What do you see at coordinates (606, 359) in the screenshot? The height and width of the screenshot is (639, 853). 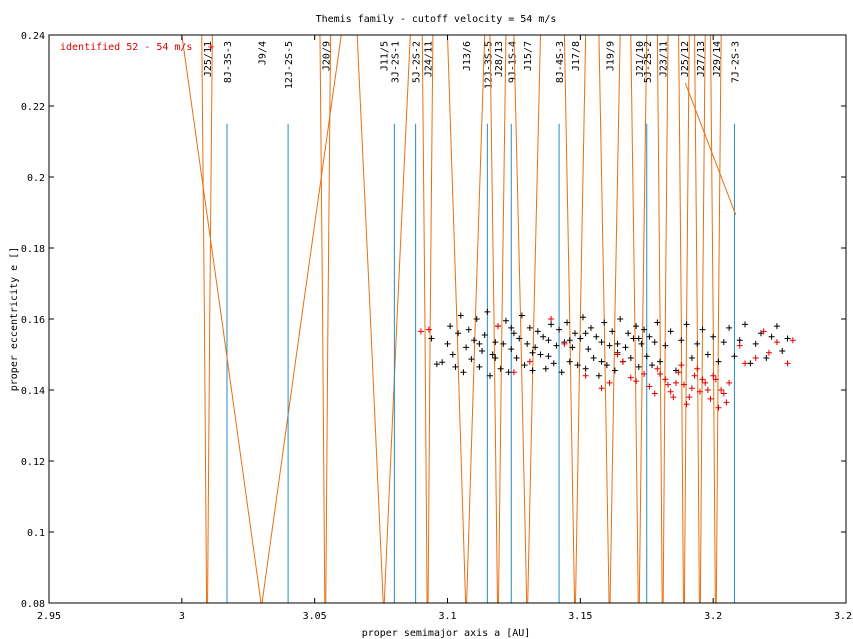 I see `points-layer` at bounding box center [606, 359].